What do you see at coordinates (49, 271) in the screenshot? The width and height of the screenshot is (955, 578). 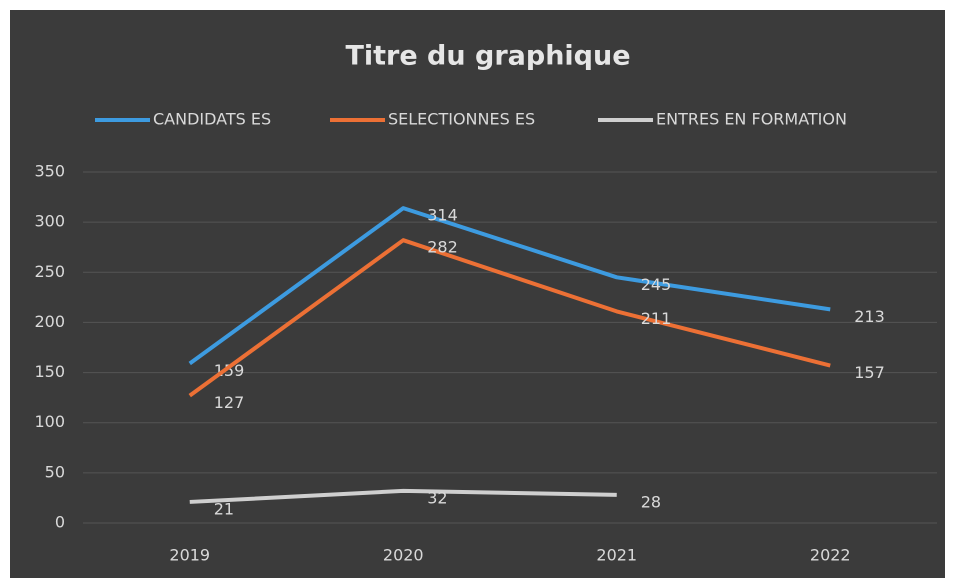 I see `y-tick-label: 250` at bounding box center [49, 271].